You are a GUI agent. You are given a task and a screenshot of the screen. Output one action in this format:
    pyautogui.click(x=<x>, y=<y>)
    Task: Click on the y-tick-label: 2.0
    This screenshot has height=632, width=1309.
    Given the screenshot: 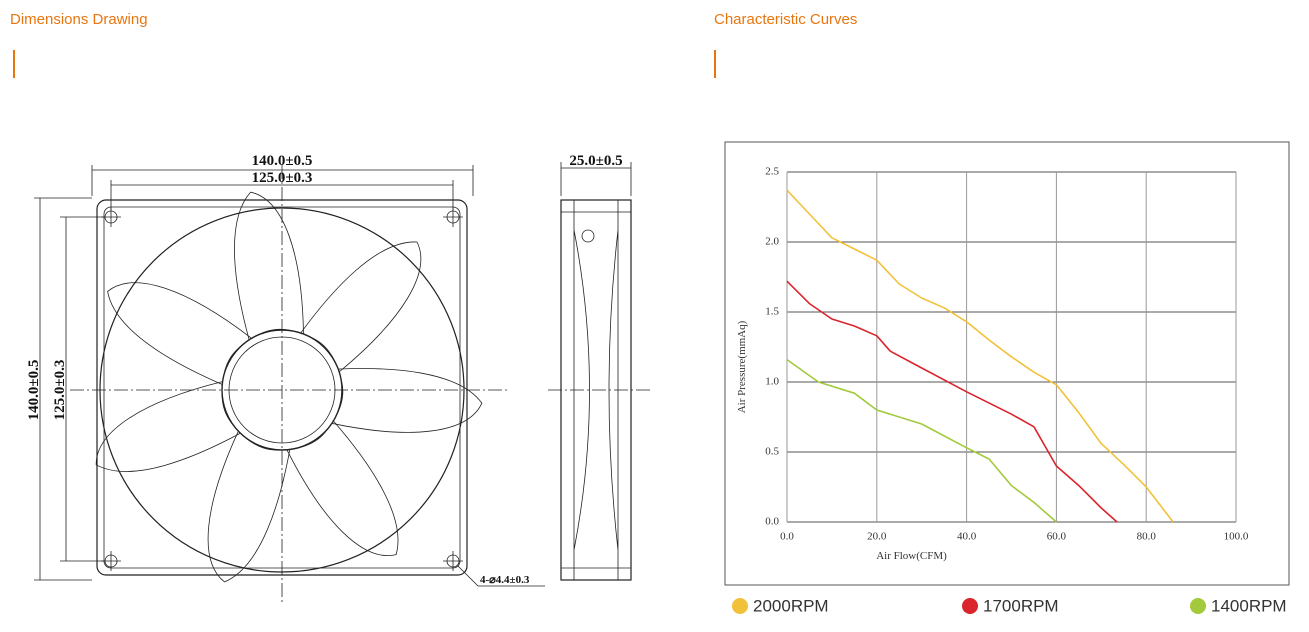 What is the action you would take?
    pyautogui.click(x=772, y=242)
    